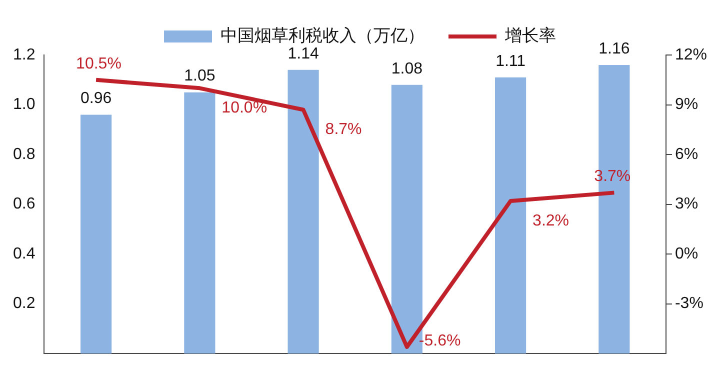  Describe the element at coordinates (245, 108) in the screenshot. I see `data-label: 10.0%` at that location.